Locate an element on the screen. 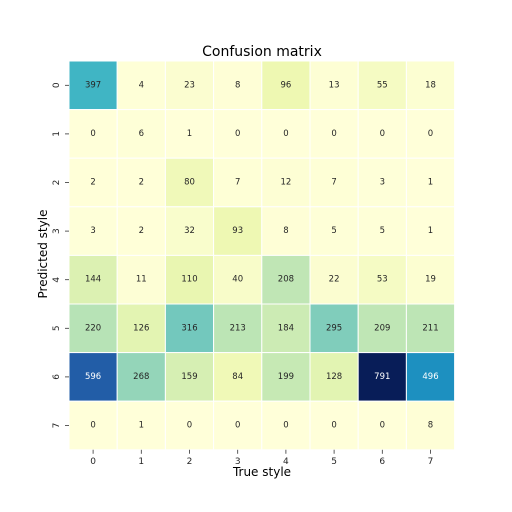  y-tick-label: 3 is located at coordinates (57, 231).